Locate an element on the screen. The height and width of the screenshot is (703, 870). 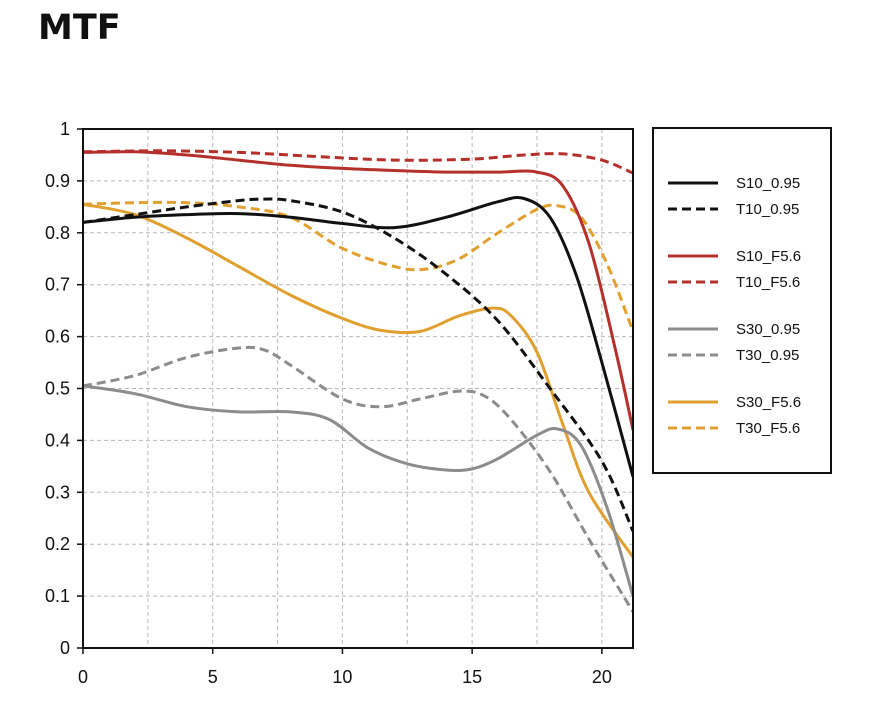
chart-title: MTF is located at coordinates (79, 28).